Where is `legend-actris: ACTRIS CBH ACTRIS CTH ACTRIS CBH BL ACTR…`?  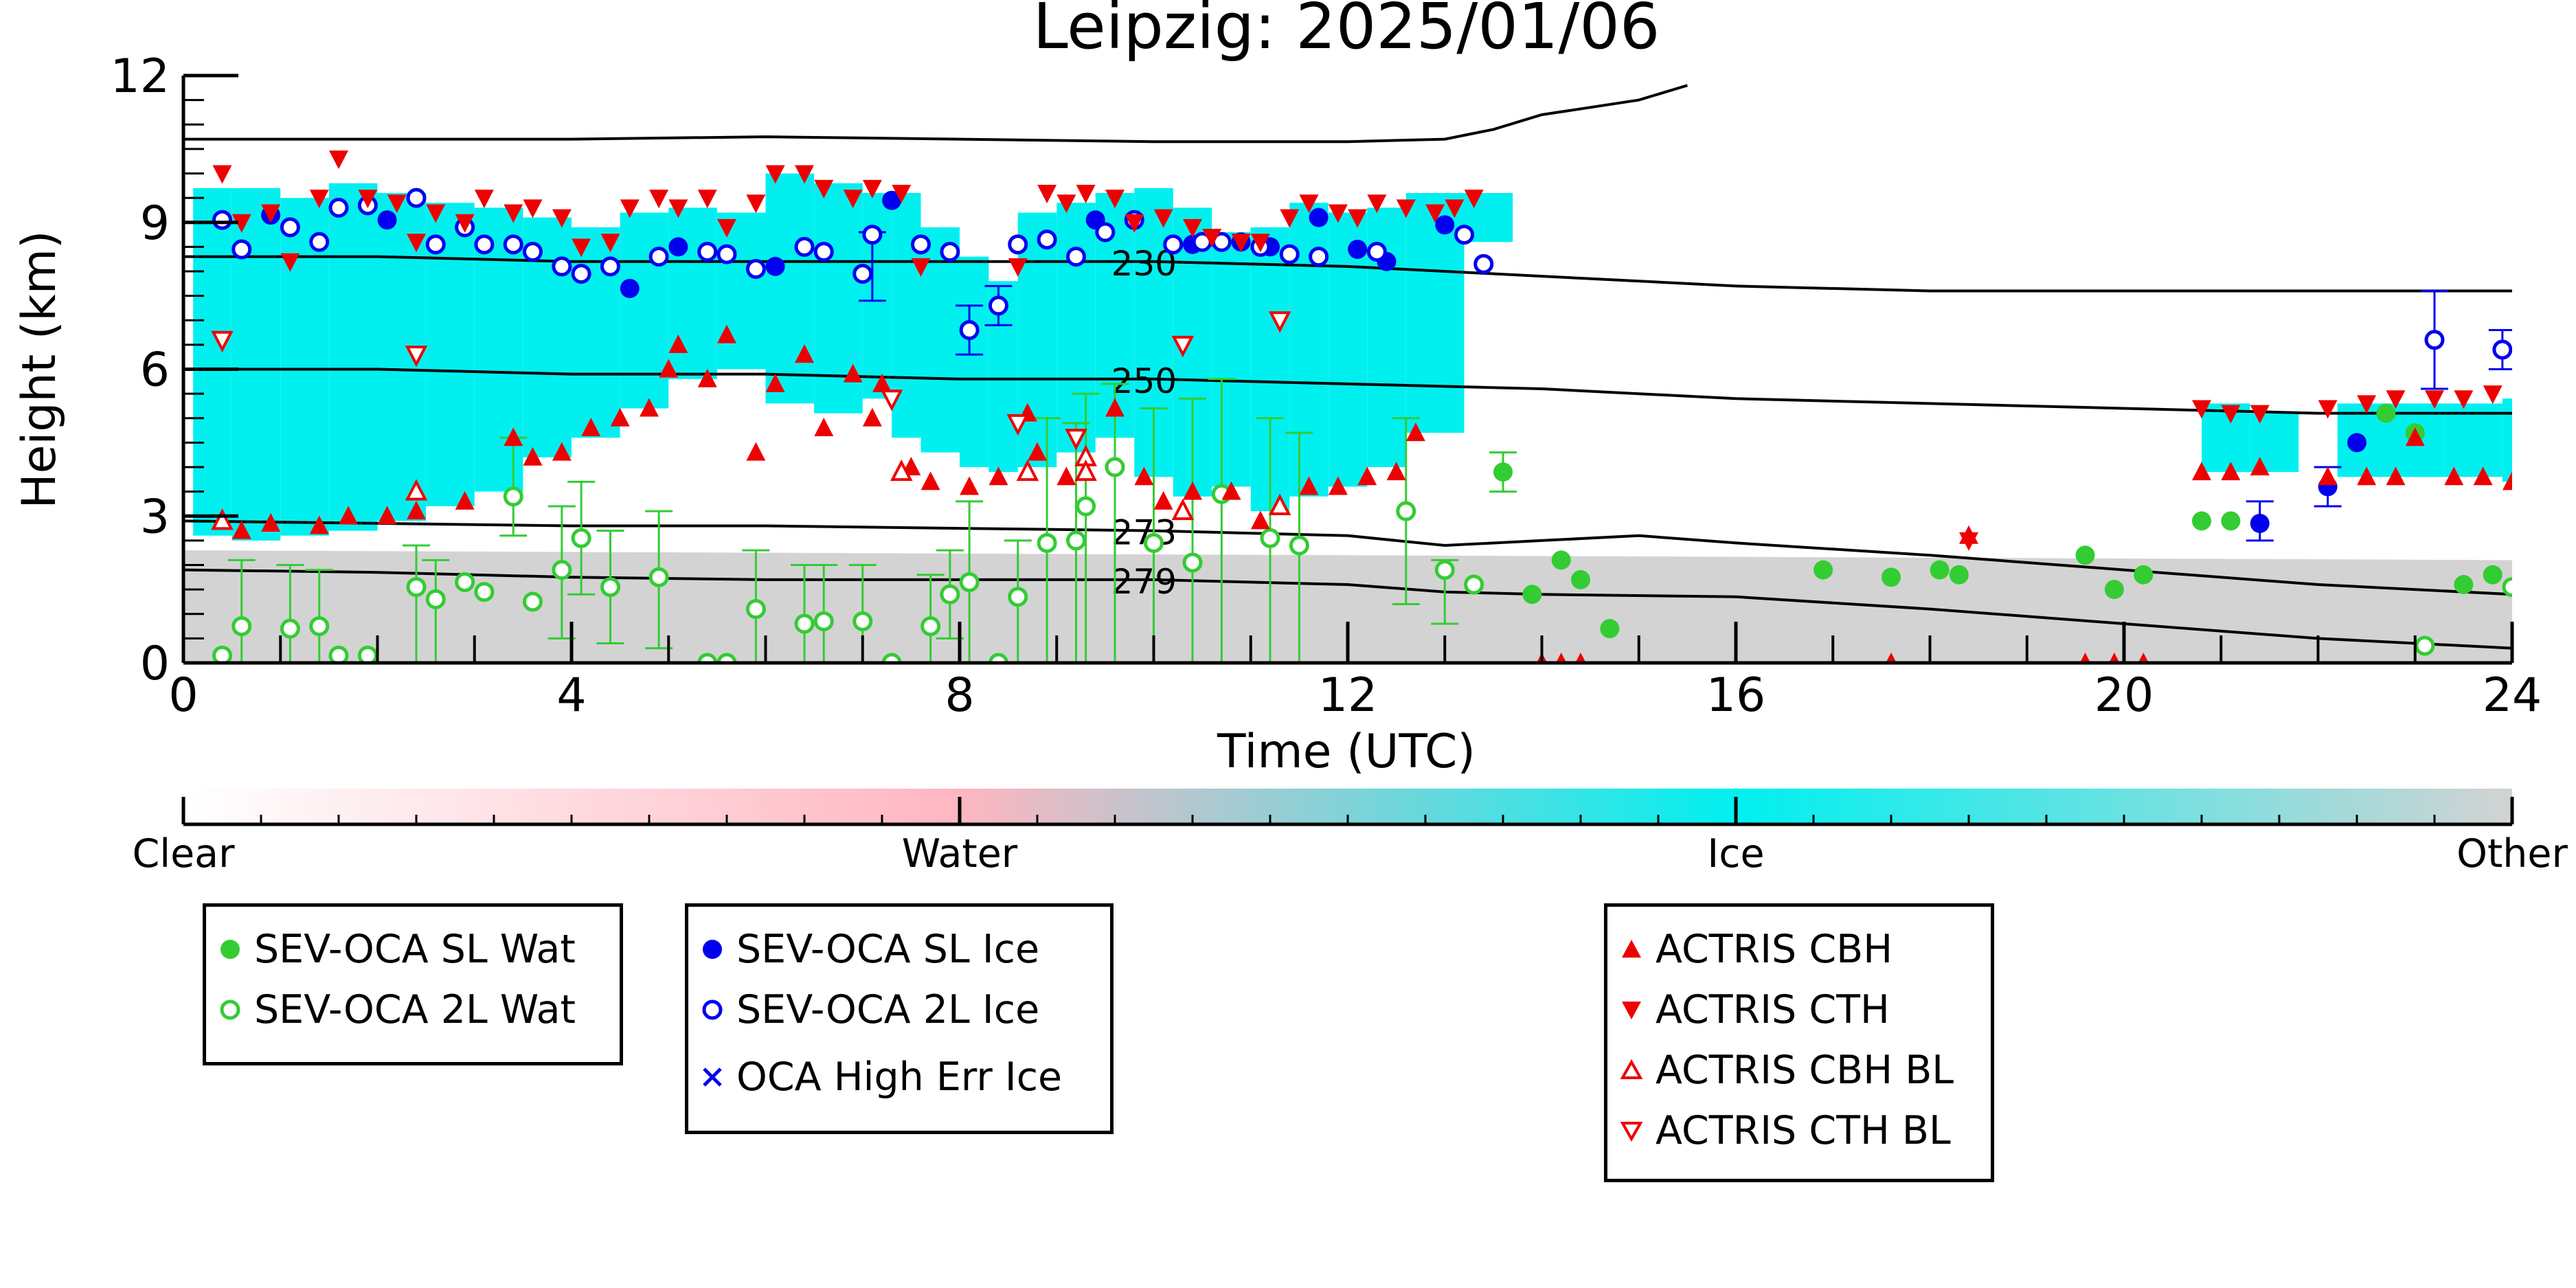
legend-actris: ACTRIS CBH ACTRIS CTH ACTRIS CBH BL ACTR… is located at coordinates (1799, 1042).